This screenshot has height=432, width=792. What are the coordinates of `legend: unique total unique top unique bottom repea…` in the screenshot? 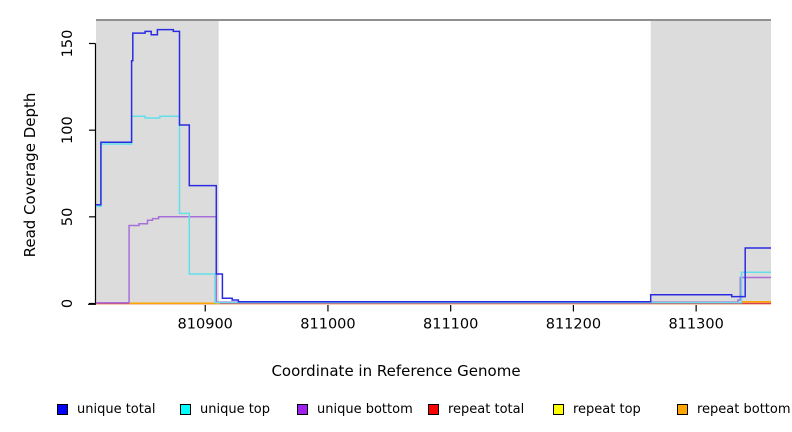 It's located at (396, 412).